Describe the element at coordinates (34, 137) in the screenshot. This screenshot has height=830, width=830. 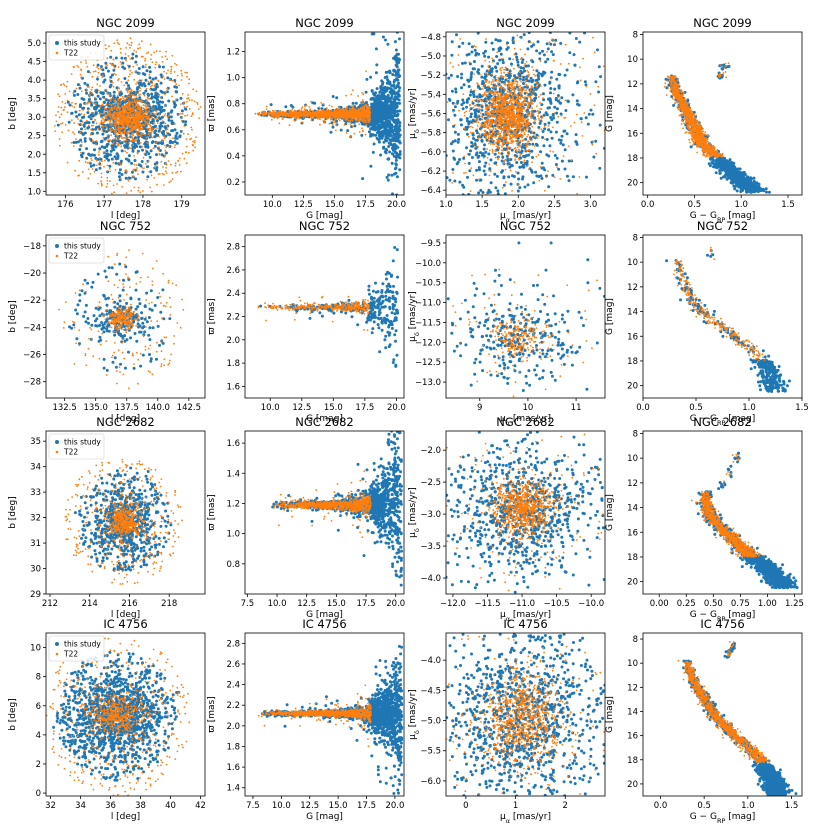
I see `y-tick-label: 2.5` at that location.